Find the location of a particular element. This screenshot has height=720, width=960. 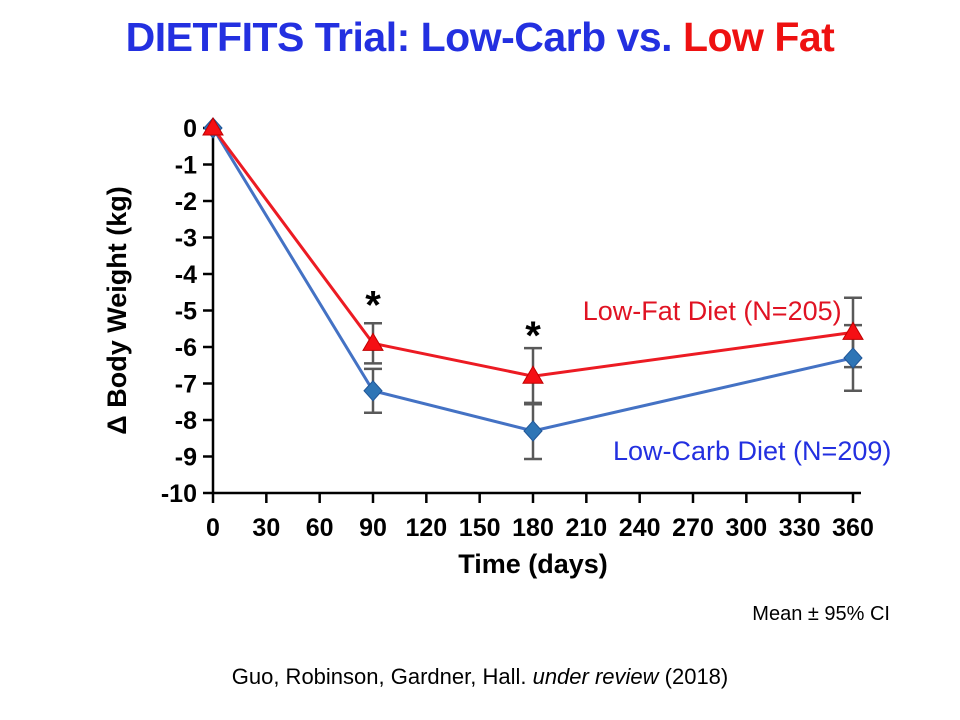

y-tick-label: 0 is located at coordinates (190, 129).